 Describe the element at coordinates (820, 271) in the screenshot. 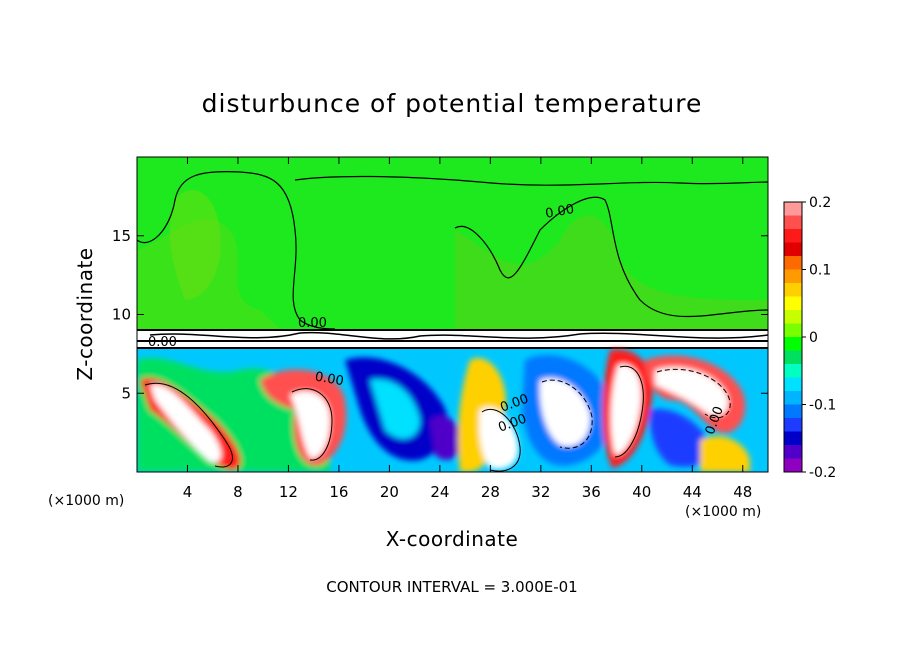

I see `colorbar-tick-label: 0.1` at that location.